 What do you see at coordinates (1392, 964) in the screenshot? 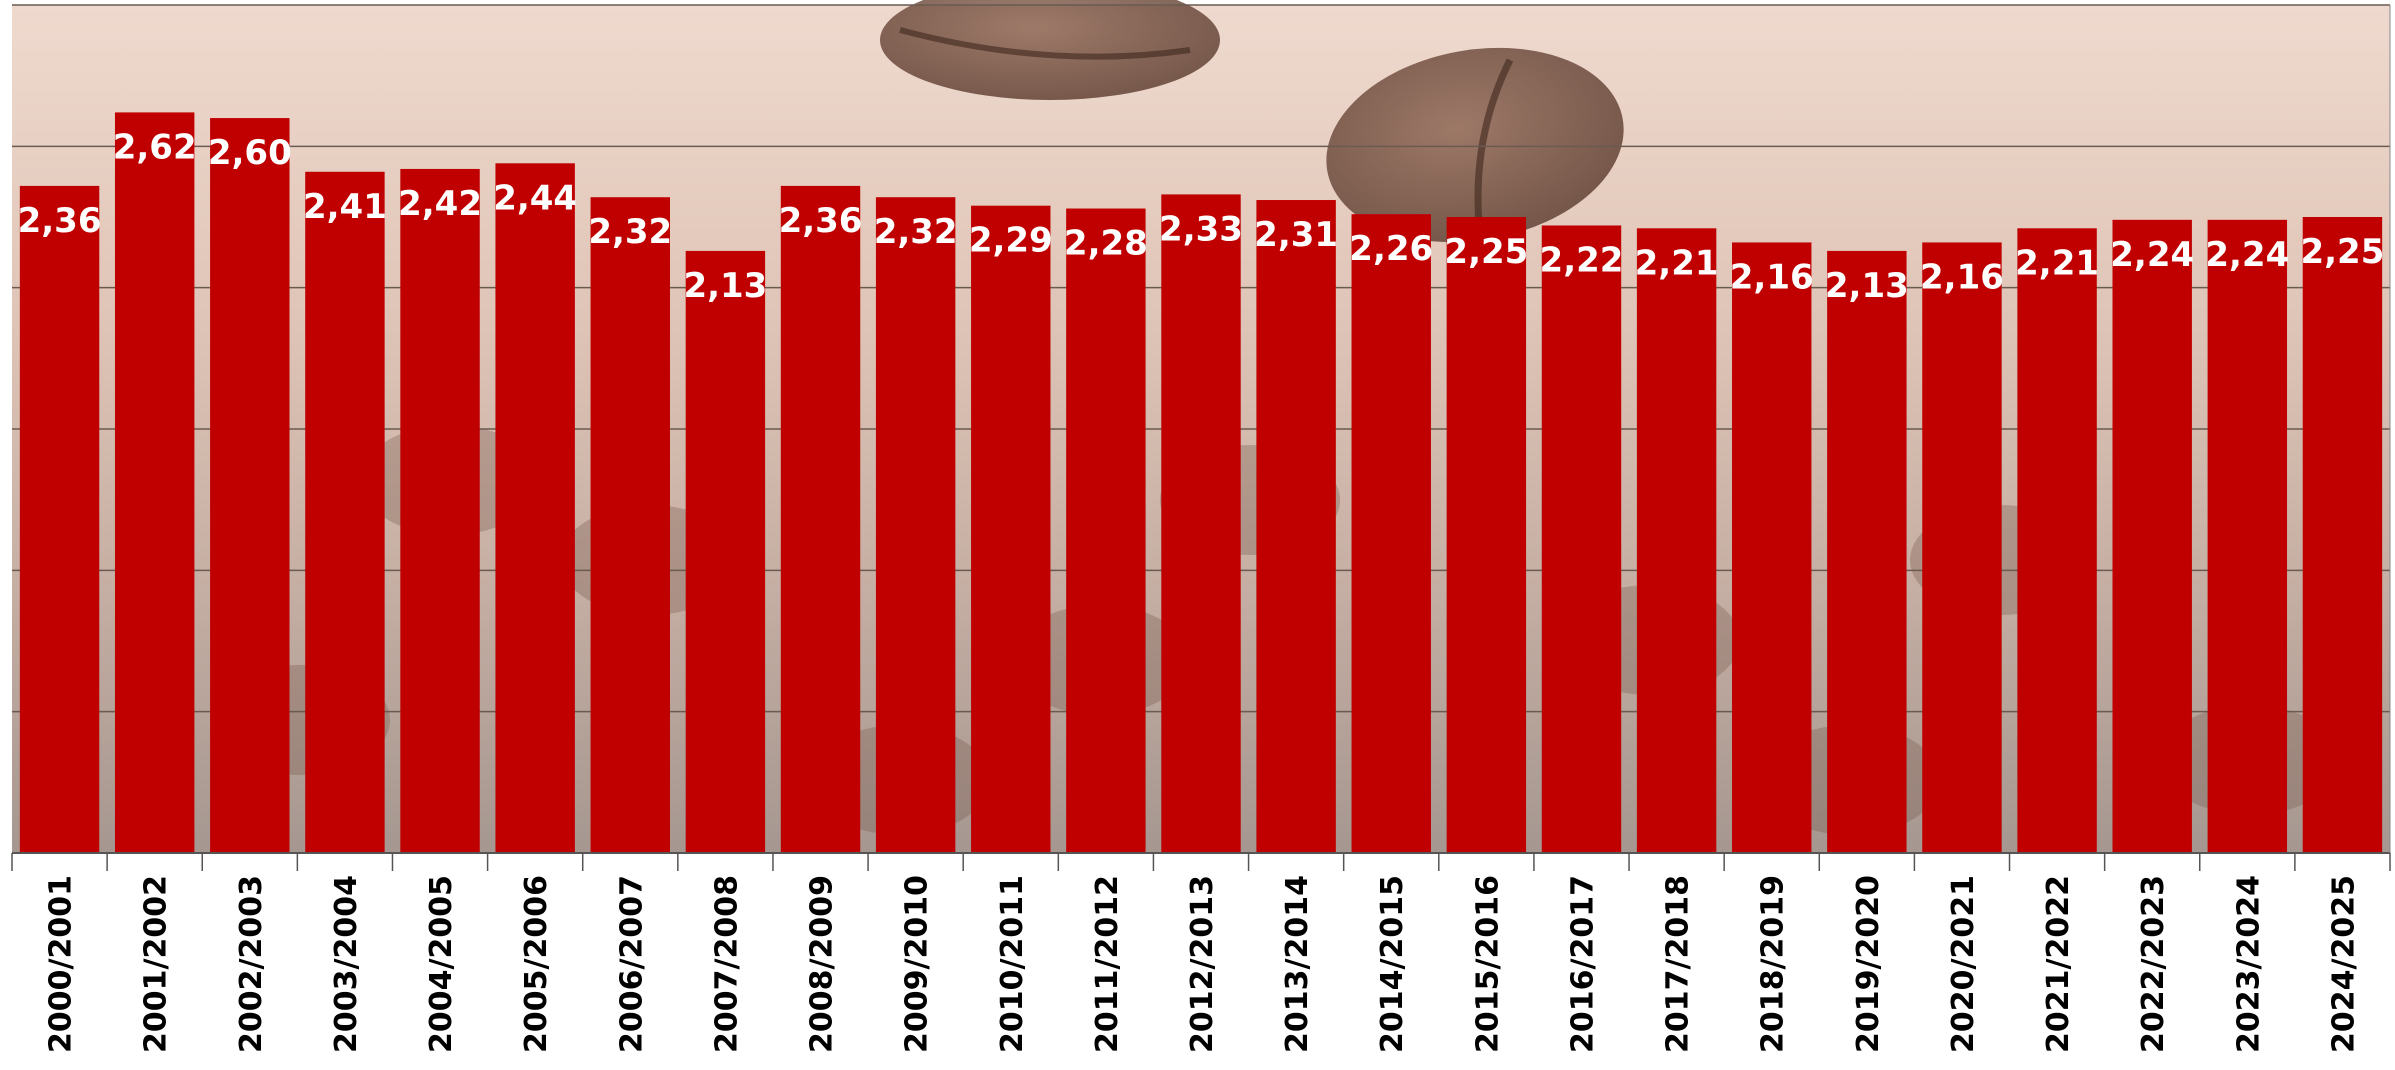
I see `x-tick-label: 2014/2015` at bounding box center [1392, 964].